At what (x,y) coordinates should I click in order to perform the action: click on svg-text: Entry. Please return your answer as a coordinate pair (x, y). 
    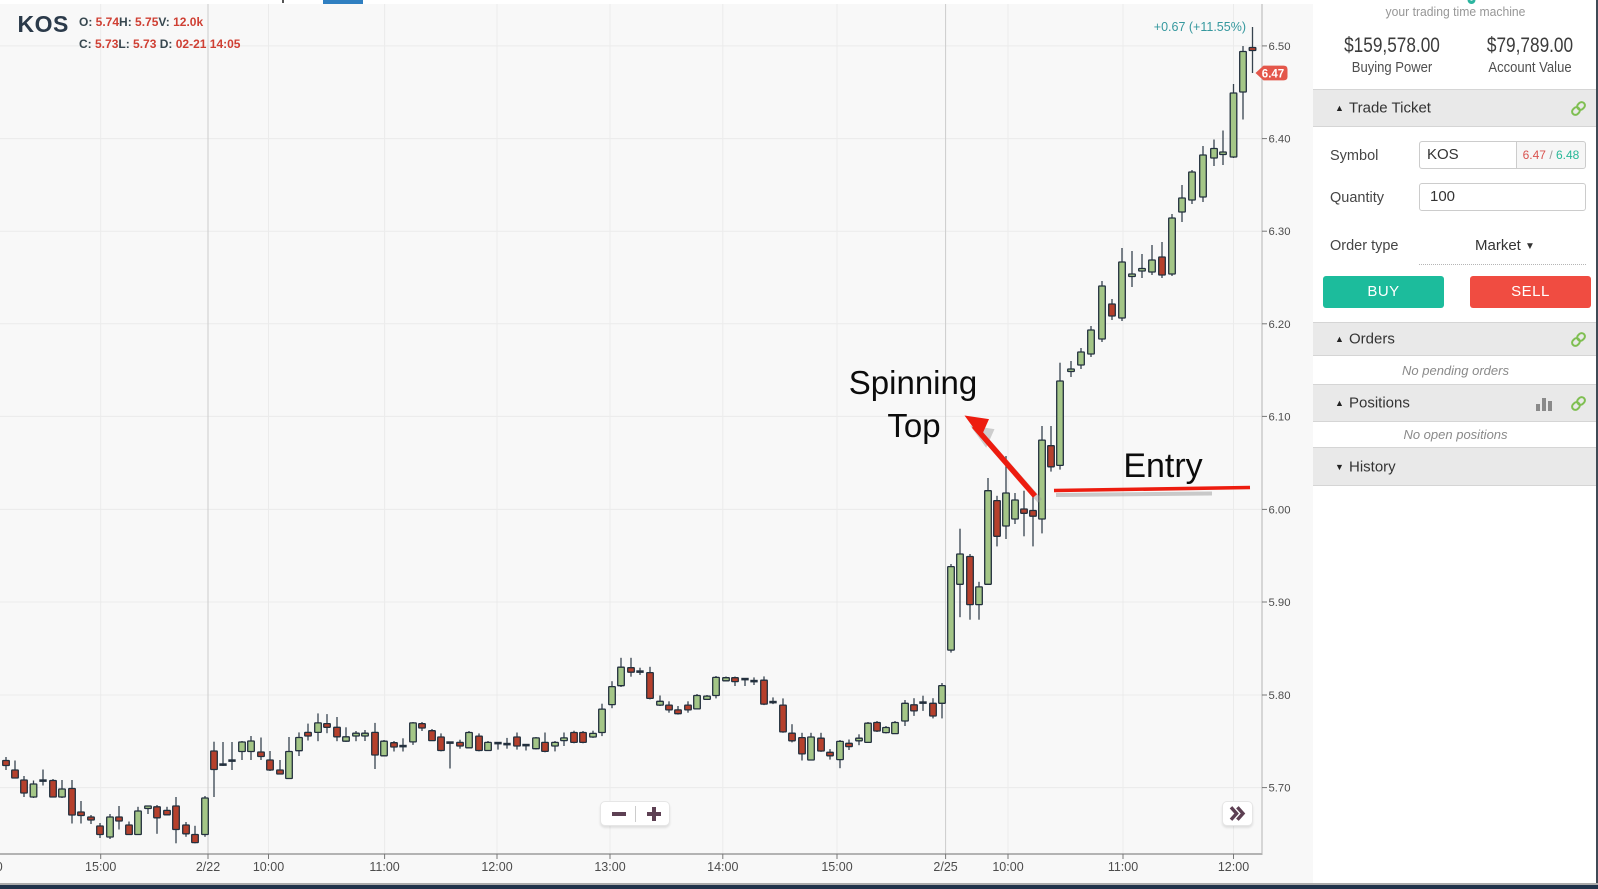
    Looking at the image, I should click on (1162, 466).